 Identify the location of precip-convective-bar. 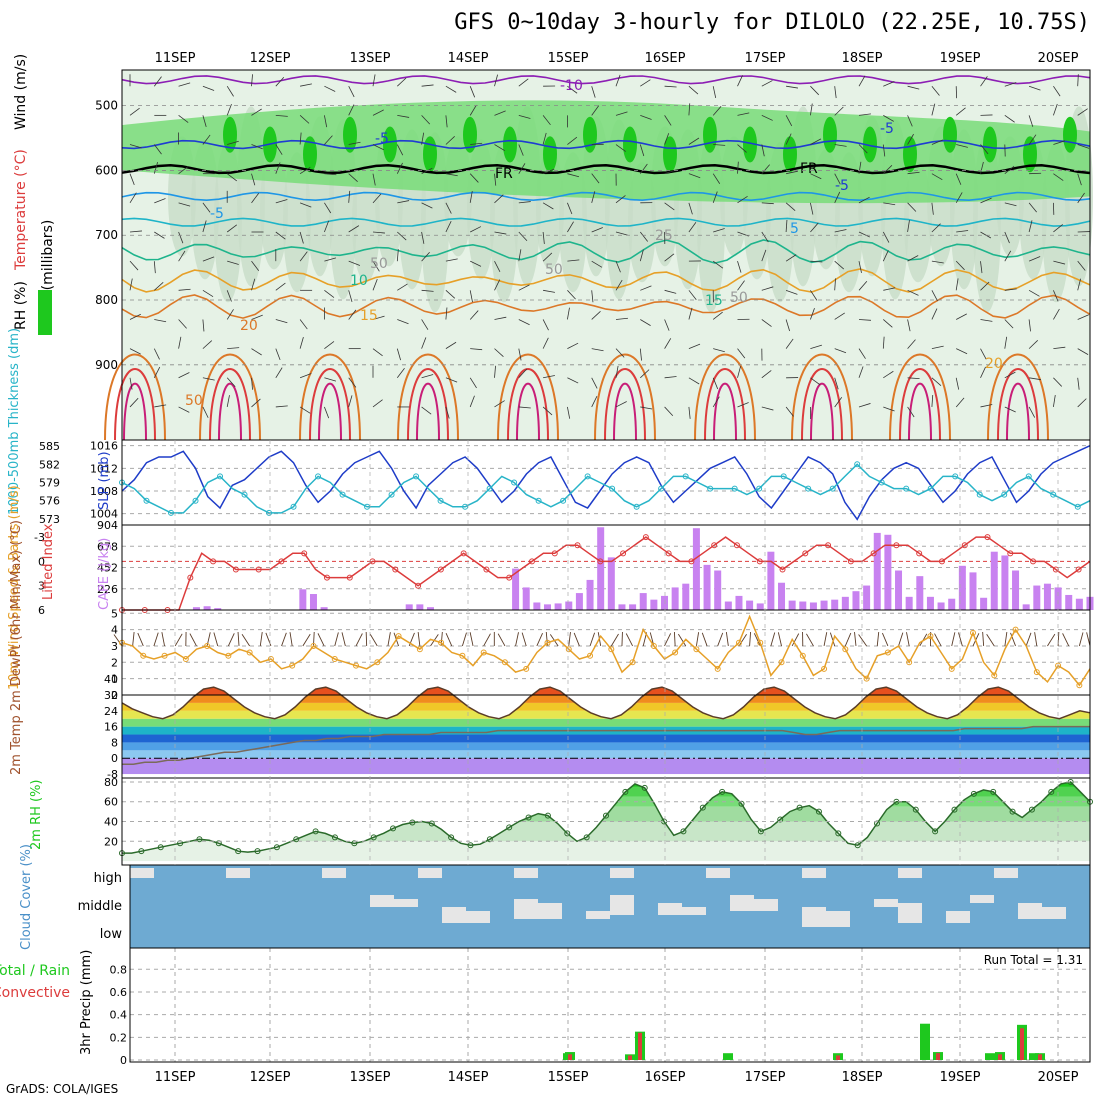
(1000, 1057).